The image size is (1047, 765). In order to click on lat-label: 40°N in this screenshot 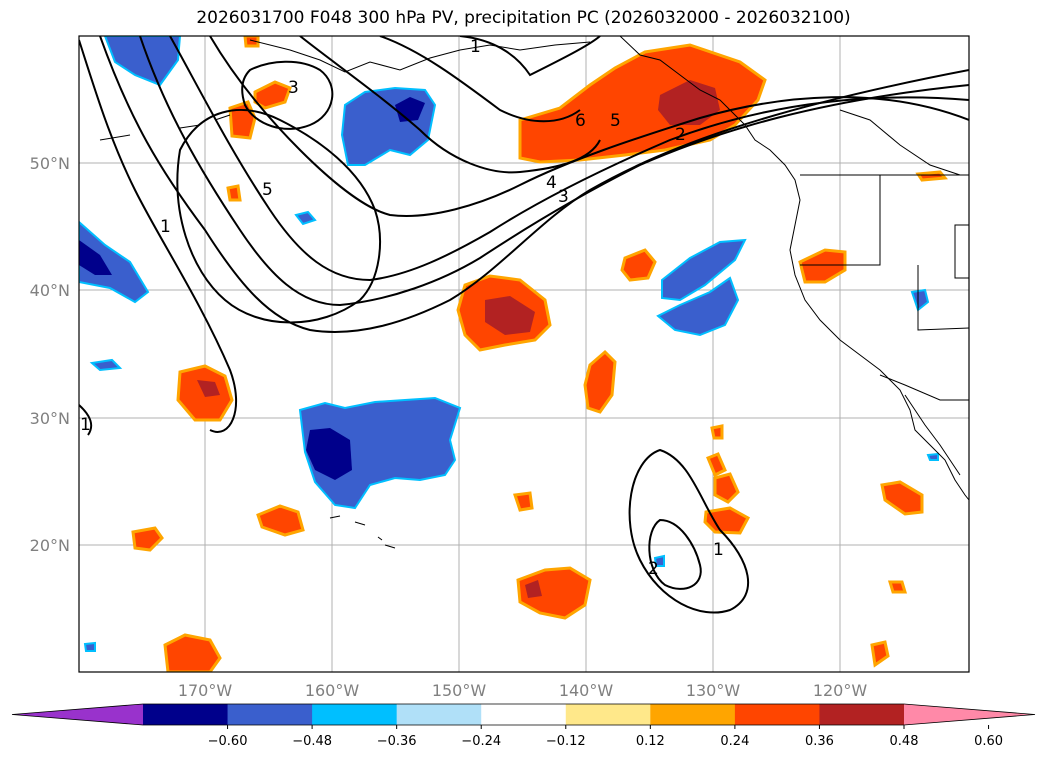, I will do `click(50, 290)`.